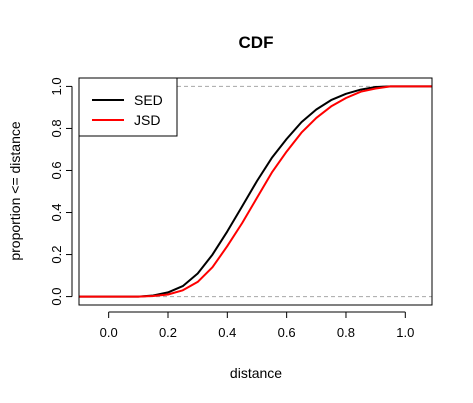 The width and height of the screenshot is (473, 403). I want to click on x-tick-label: 0.6, so click(287, 332).